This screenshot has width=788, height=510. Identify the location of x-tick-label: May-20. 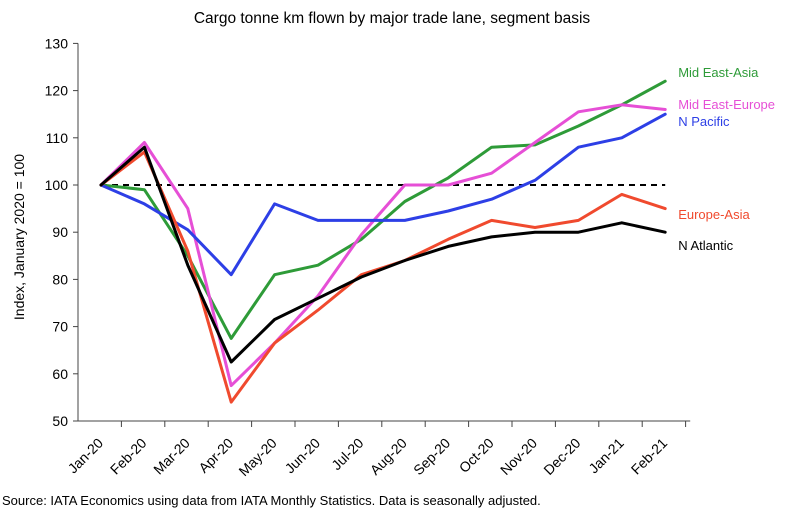
(257, 457).